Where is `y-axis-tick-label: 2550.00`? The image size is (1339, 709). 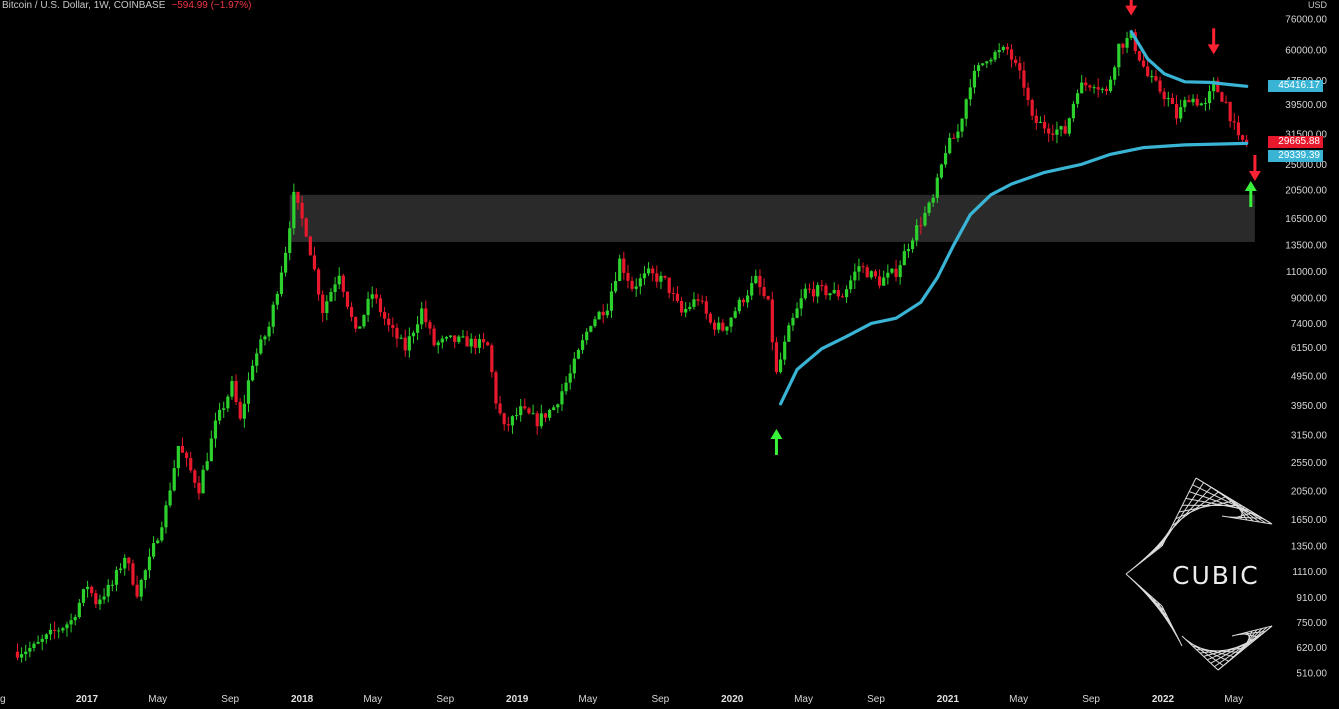
y-axis-tick-label: 2550.00 is located at coordinates (1309, 463).